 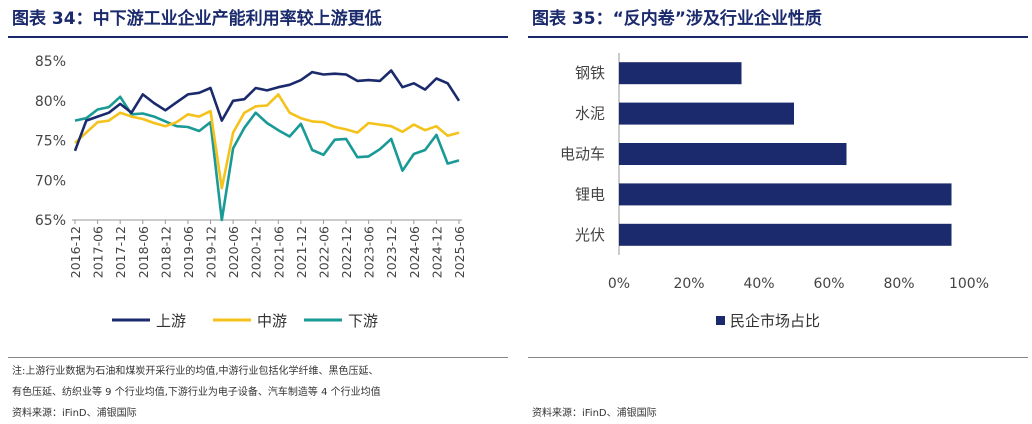 What do you see at coordinates (720, 320) in the screenshot?
I see `legend-swatch` at bounding box center [720, 320].